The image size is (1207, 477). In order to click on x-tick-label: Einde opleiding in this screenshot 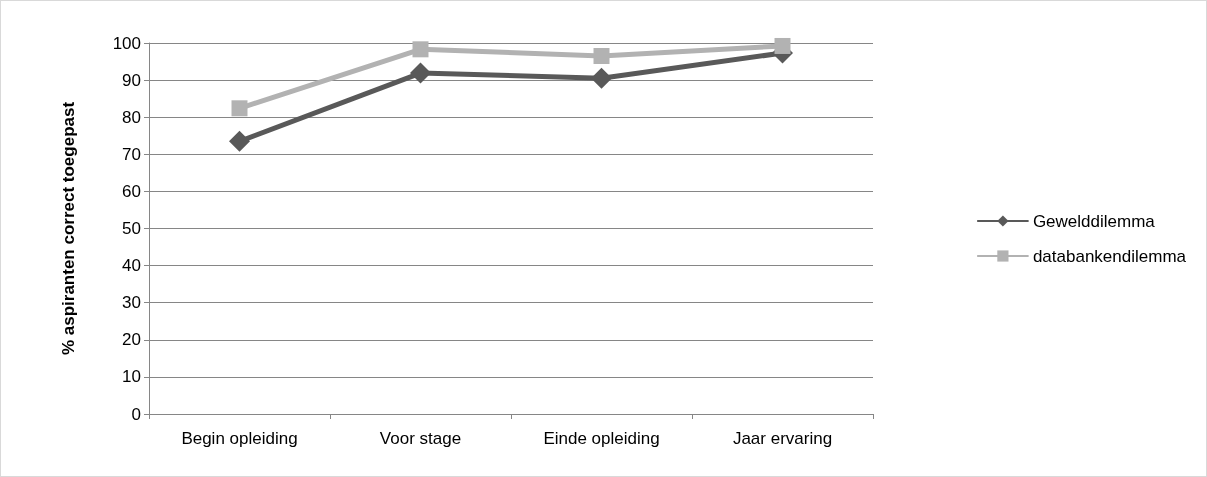, I will do `click(601, 438)`.